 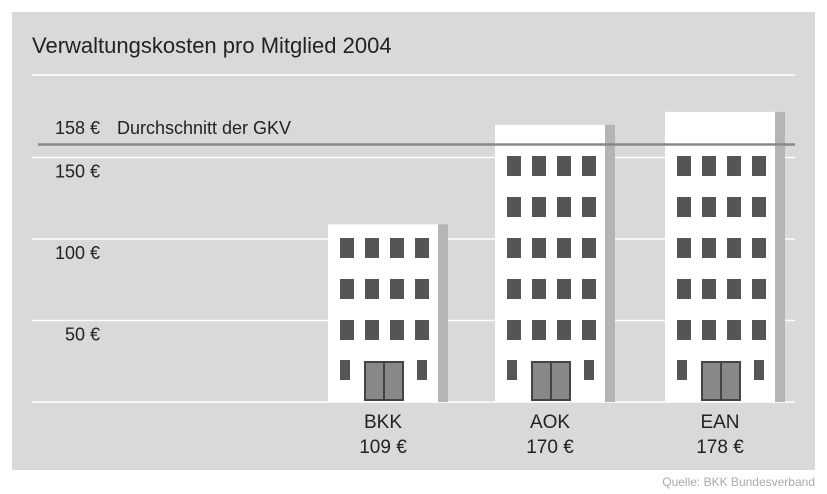 I want to click on x-tick-label: EAN, so click(x=719, y=422).